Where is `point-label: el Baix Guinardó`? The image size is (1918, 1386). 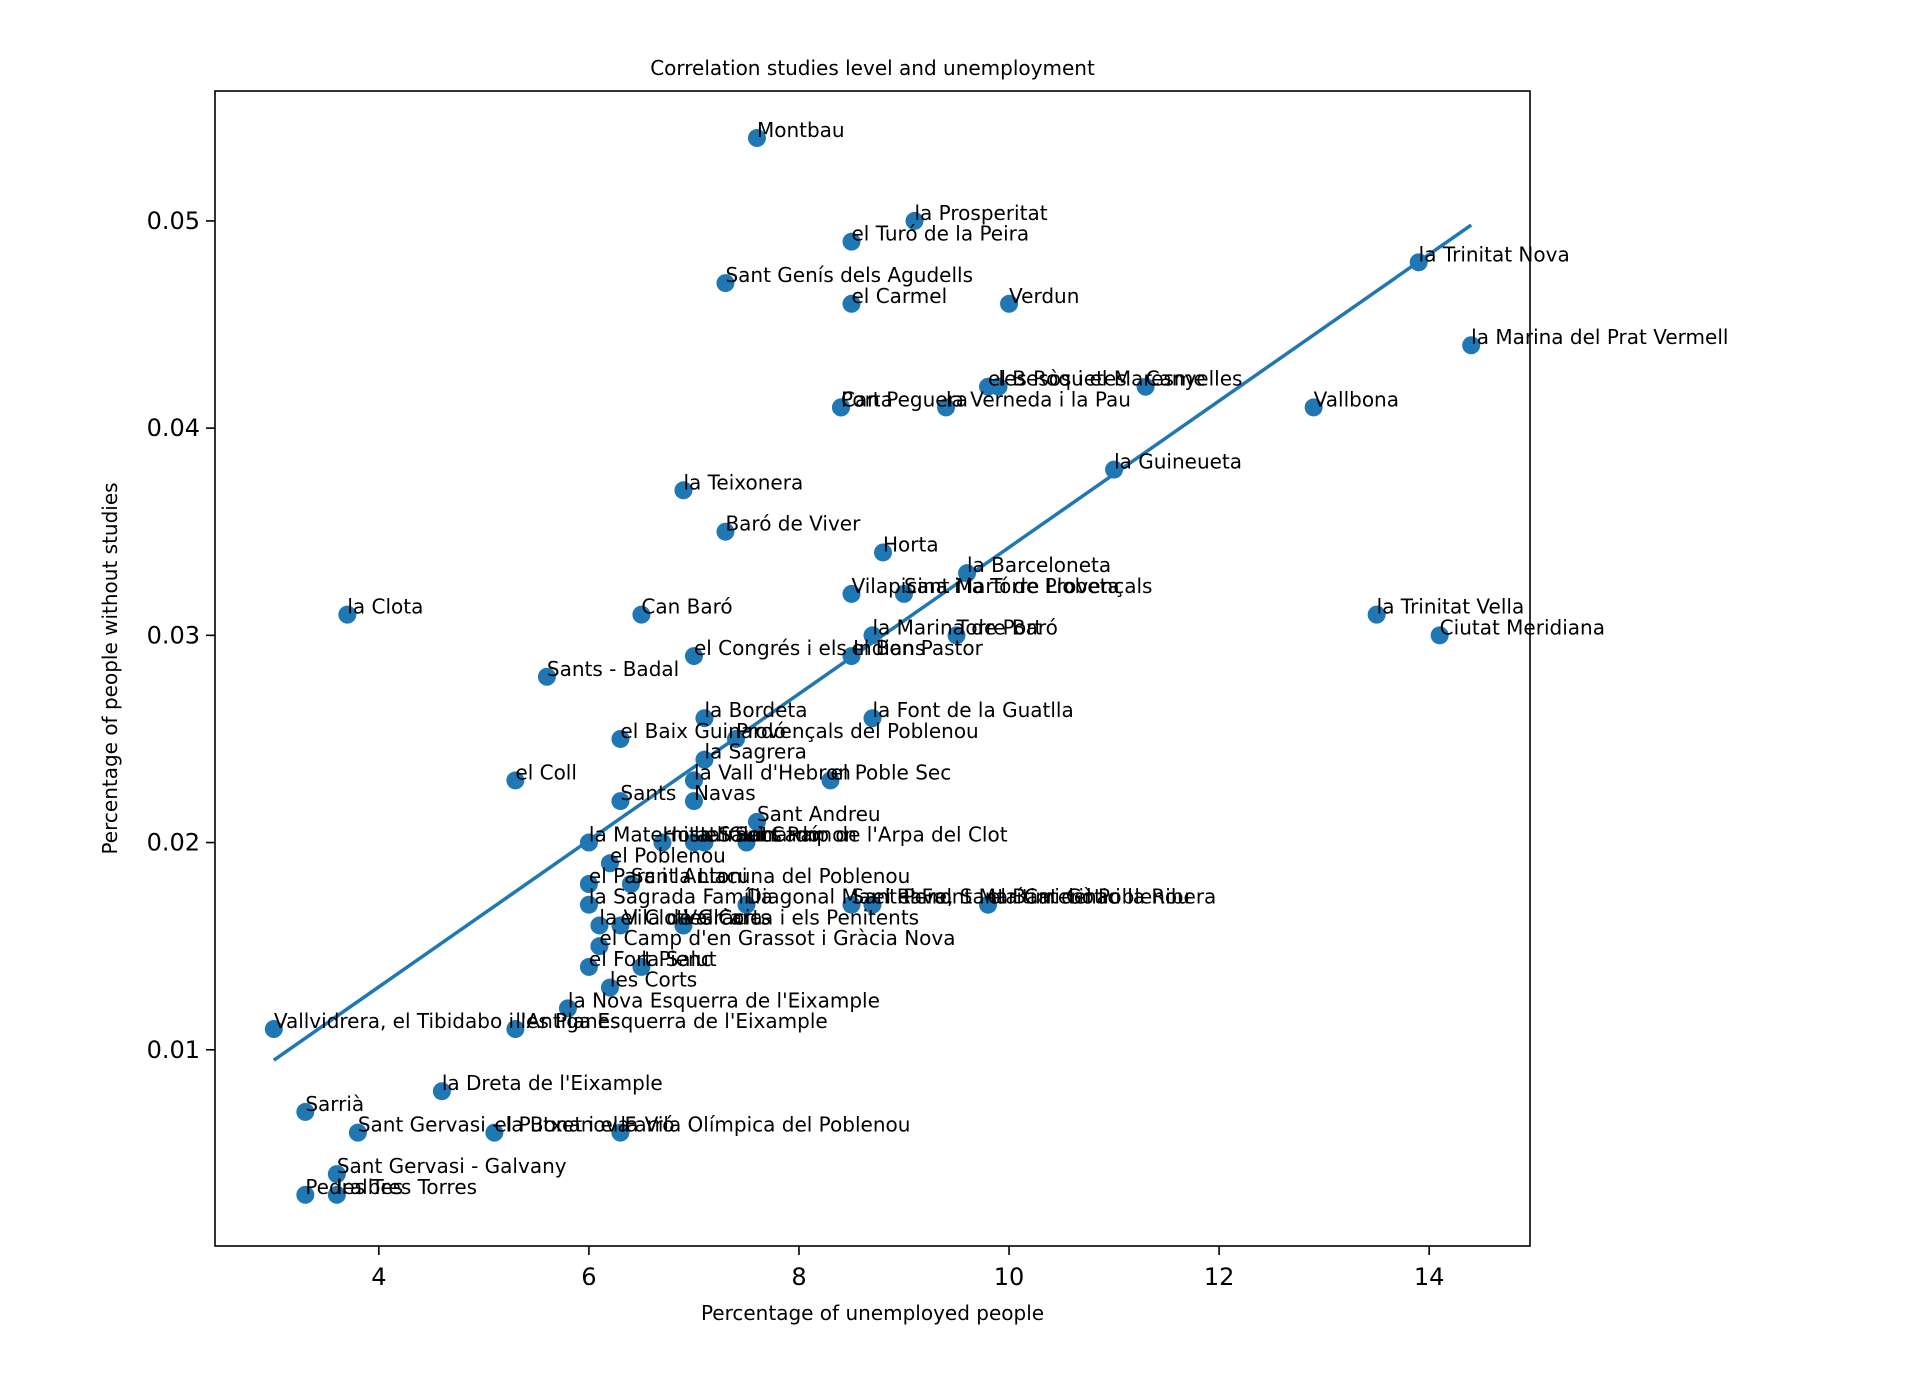 point-label: el Baix Guinardó is located at coordinates (702, 731).